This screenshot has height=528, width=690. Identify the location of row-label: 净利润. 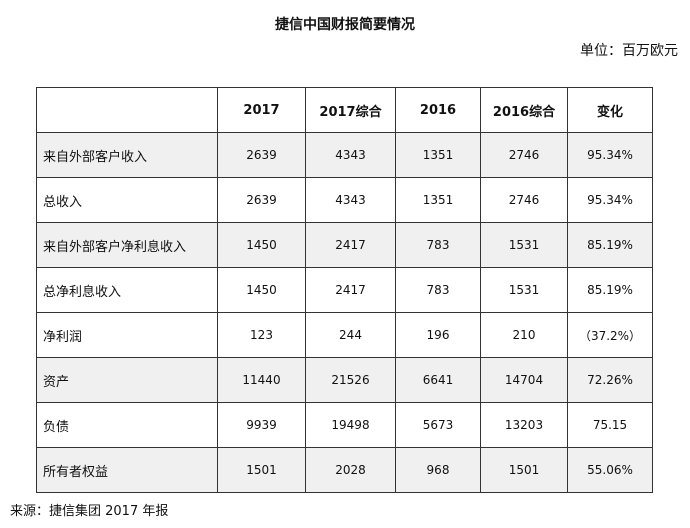
(127, 335).